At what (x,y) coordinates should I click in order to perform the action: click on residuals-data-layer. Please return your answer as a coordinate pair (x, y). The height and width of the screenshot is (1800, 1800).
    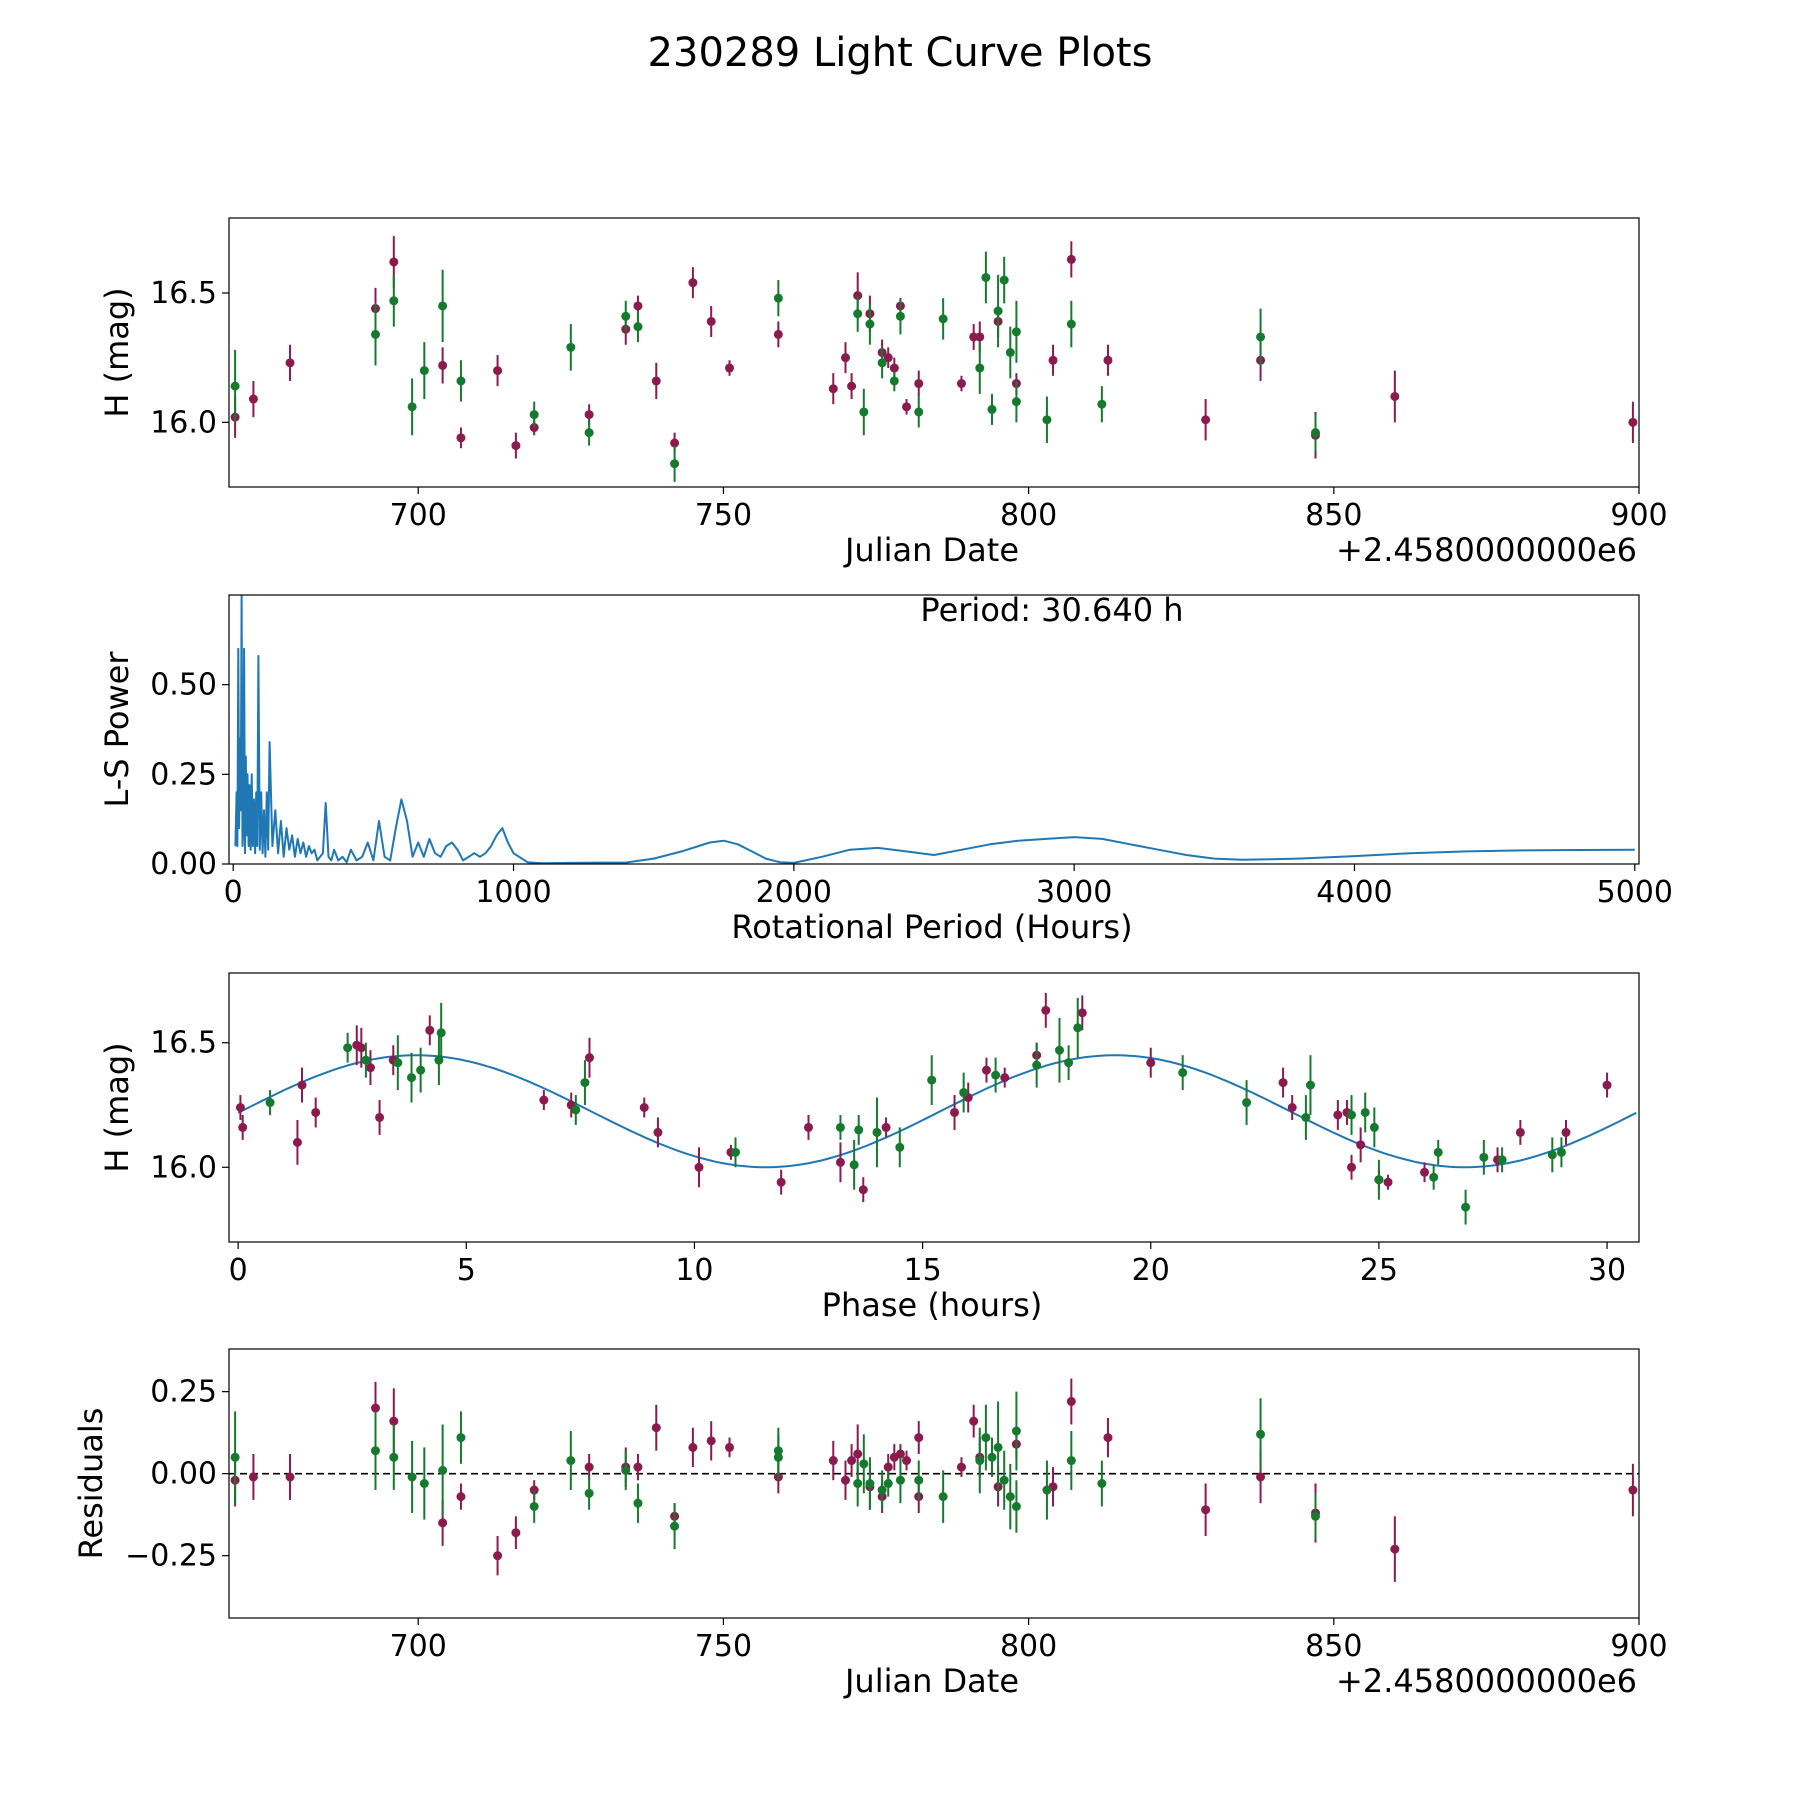
    Looking at the image, I should click on (934, 1480).